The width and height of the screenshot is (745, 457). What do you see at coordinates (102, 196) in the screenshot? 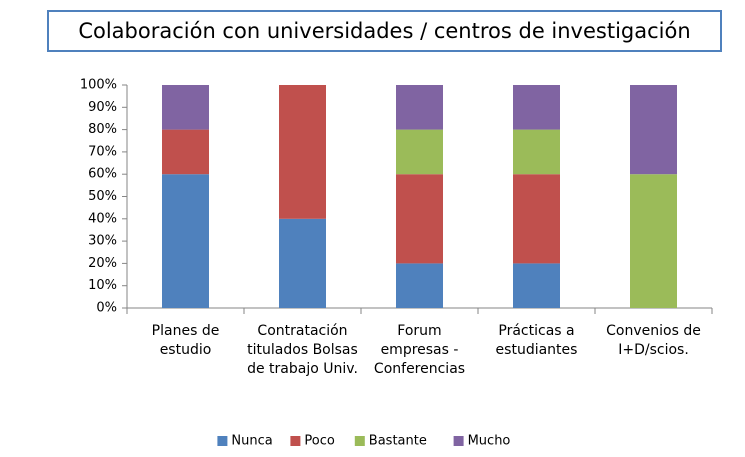
I see `y-tick-label: 50%` at bounding box center [102, 196].